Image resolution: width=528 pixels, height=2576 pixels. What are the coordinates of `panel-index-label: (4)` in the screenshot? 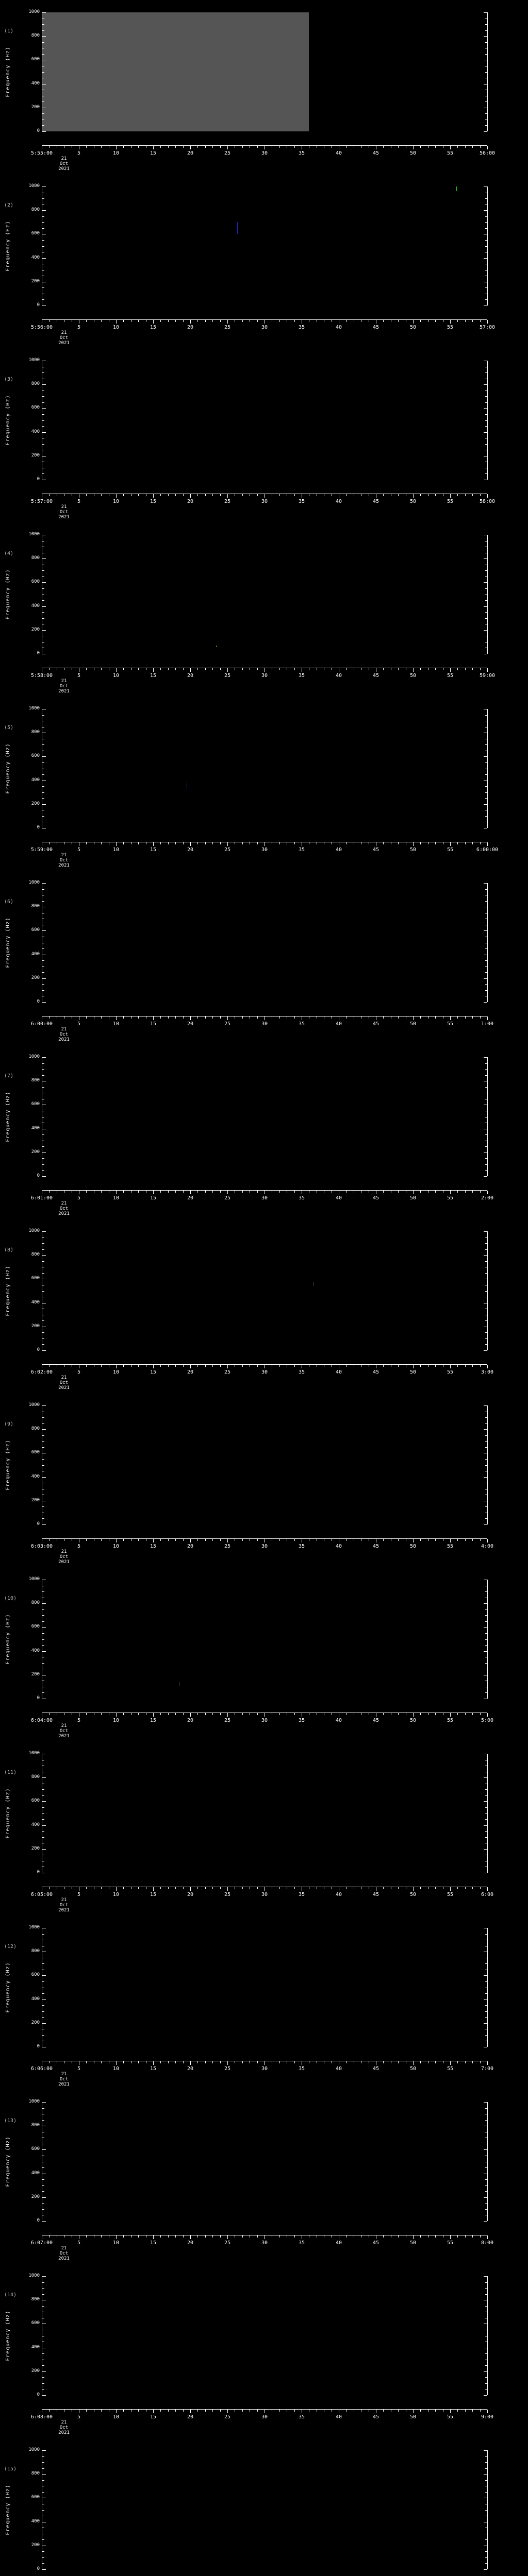 It's located at (9, 553).